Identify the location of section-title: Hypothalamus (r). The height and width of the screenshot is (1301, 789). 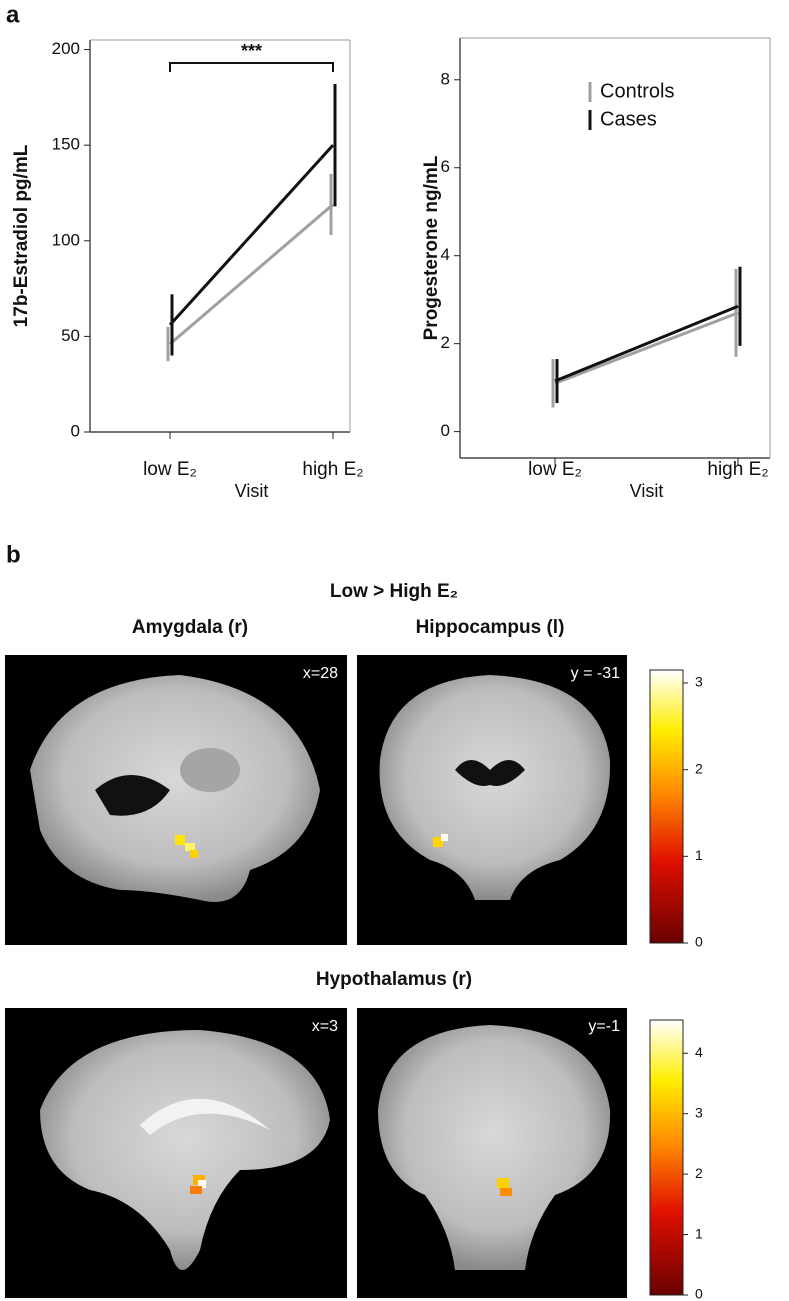
(394, 979).